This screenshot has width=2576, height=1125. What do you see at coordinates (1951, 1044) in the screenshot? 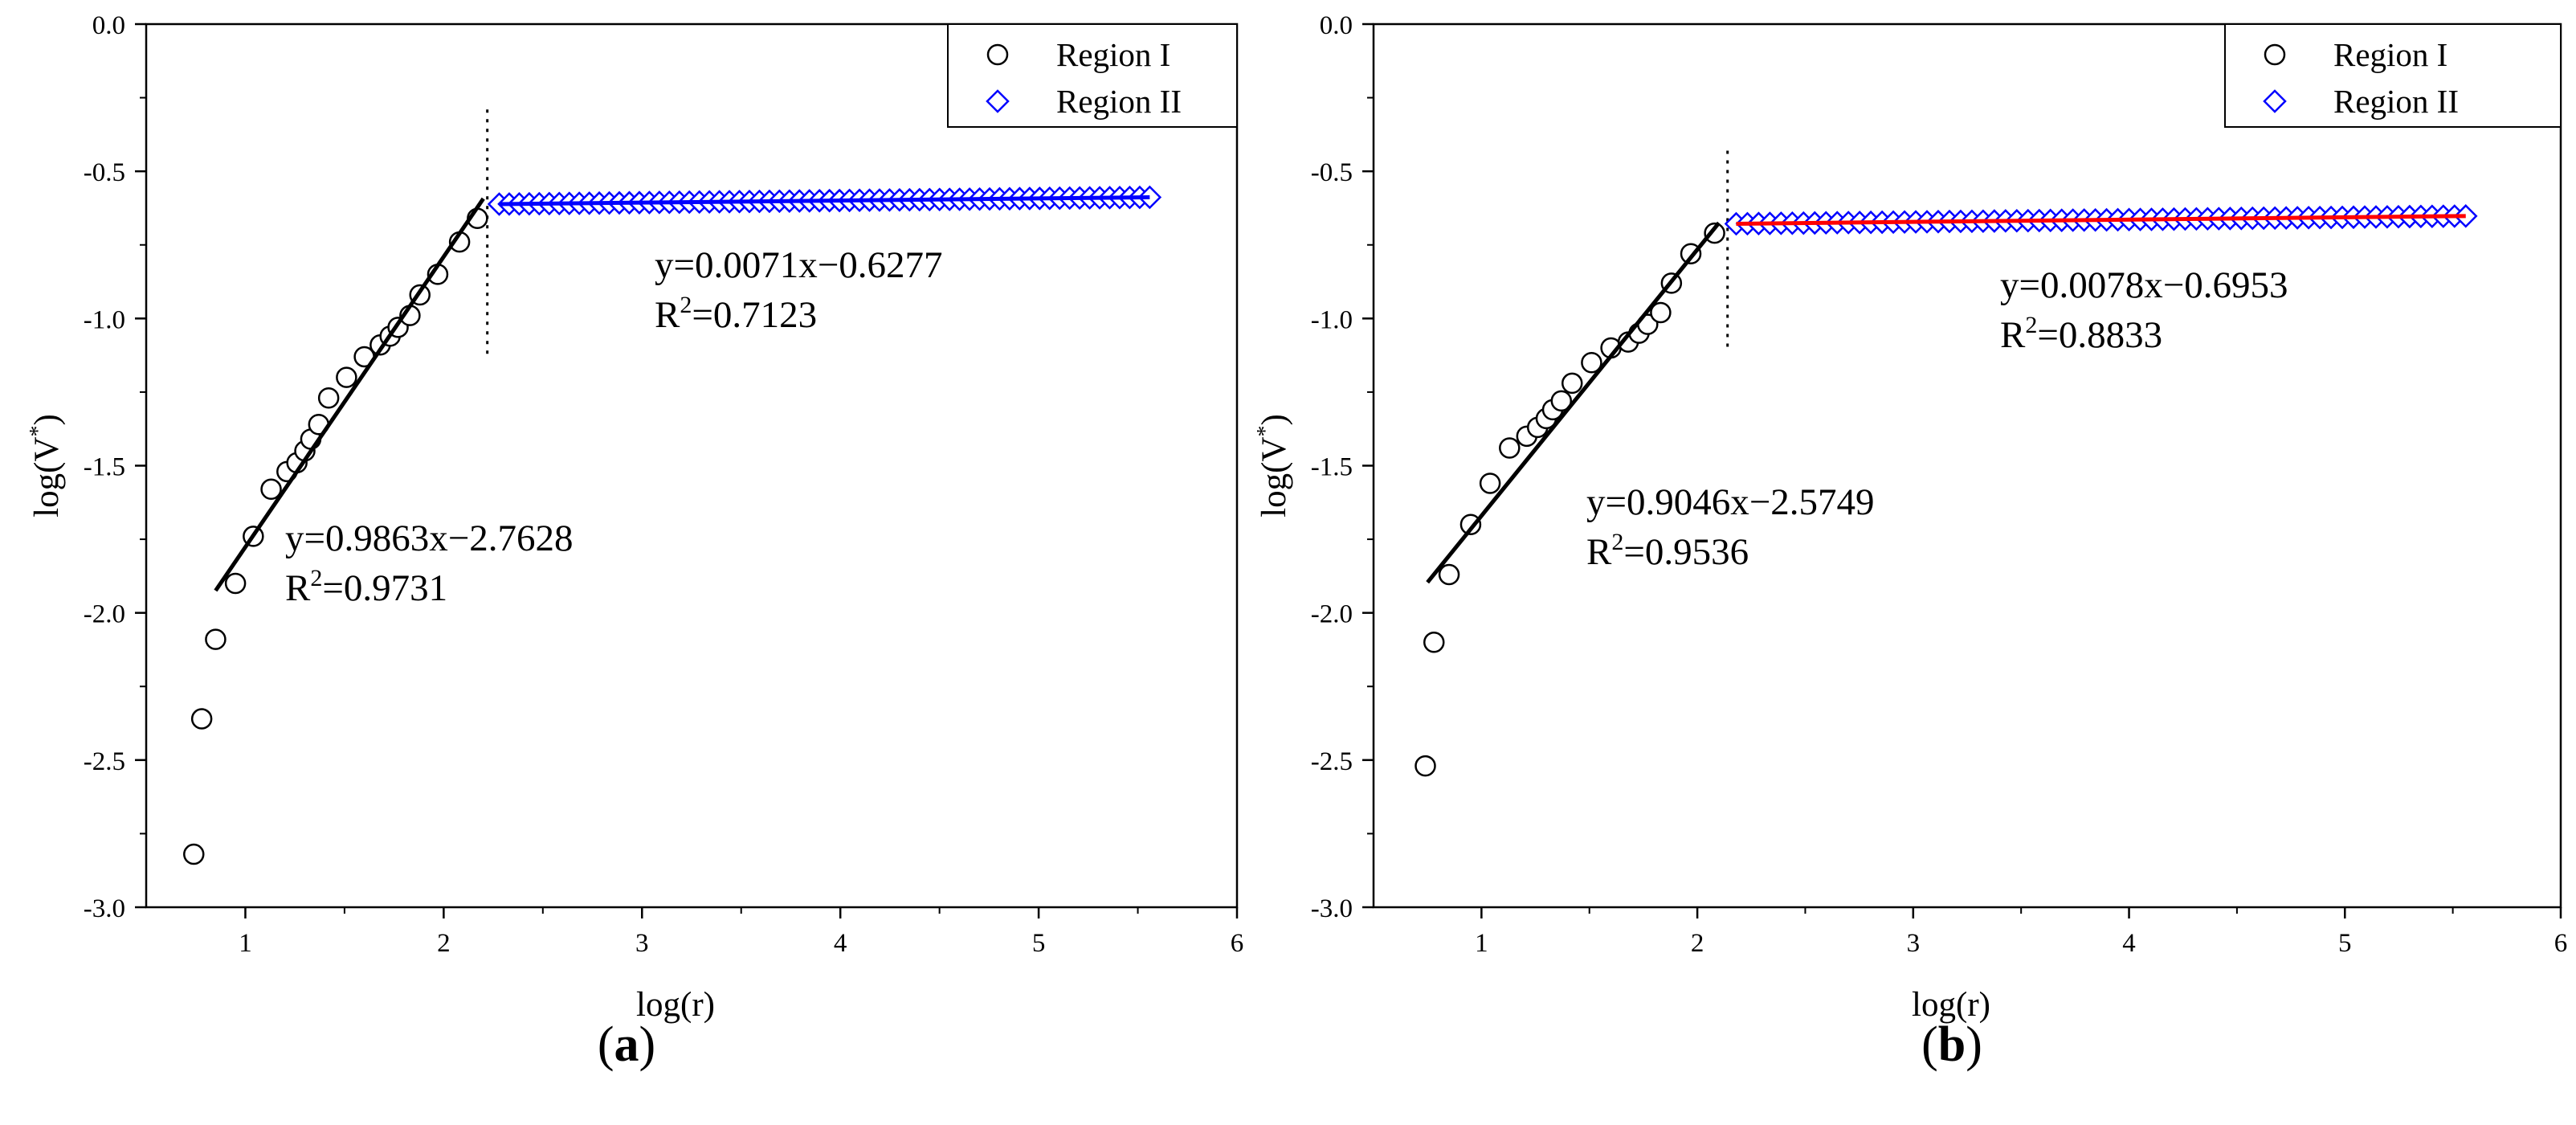
I see `panel-label: (b)` at bounding box center [1951, 1044].